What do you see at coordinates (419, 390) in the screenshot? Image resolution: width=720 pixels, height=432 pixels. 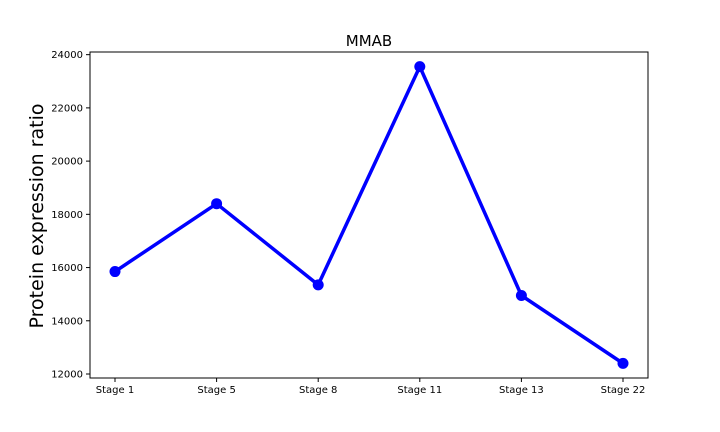 I see `x-tick-label: Stage 11` at bounding box center [419, 390].